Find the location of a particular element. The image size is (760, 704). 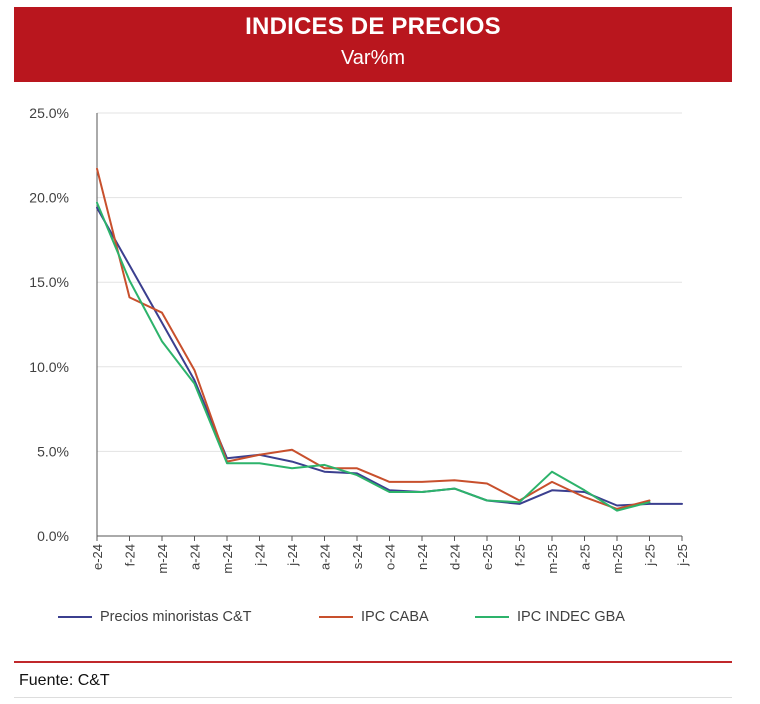

legend-label-ipc-caba: IPC CABA is located at coordinates (395, 617).